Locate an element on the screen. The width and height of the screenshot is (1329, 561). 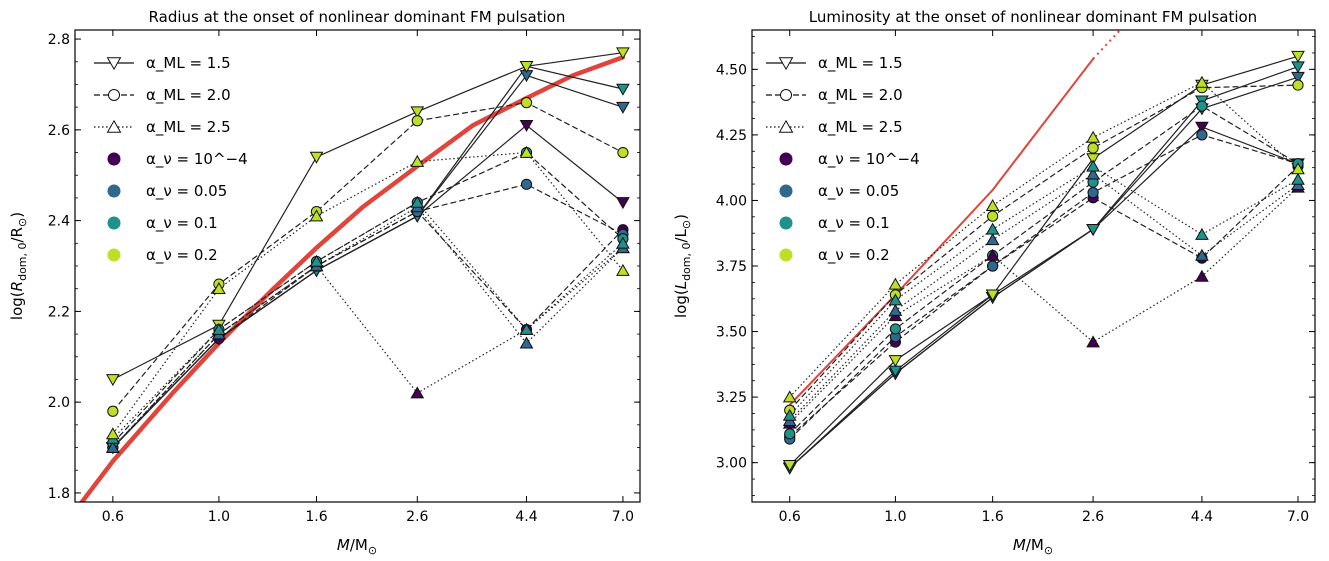
y-tick-label: 4.00 is located at coordinates (731, 201).